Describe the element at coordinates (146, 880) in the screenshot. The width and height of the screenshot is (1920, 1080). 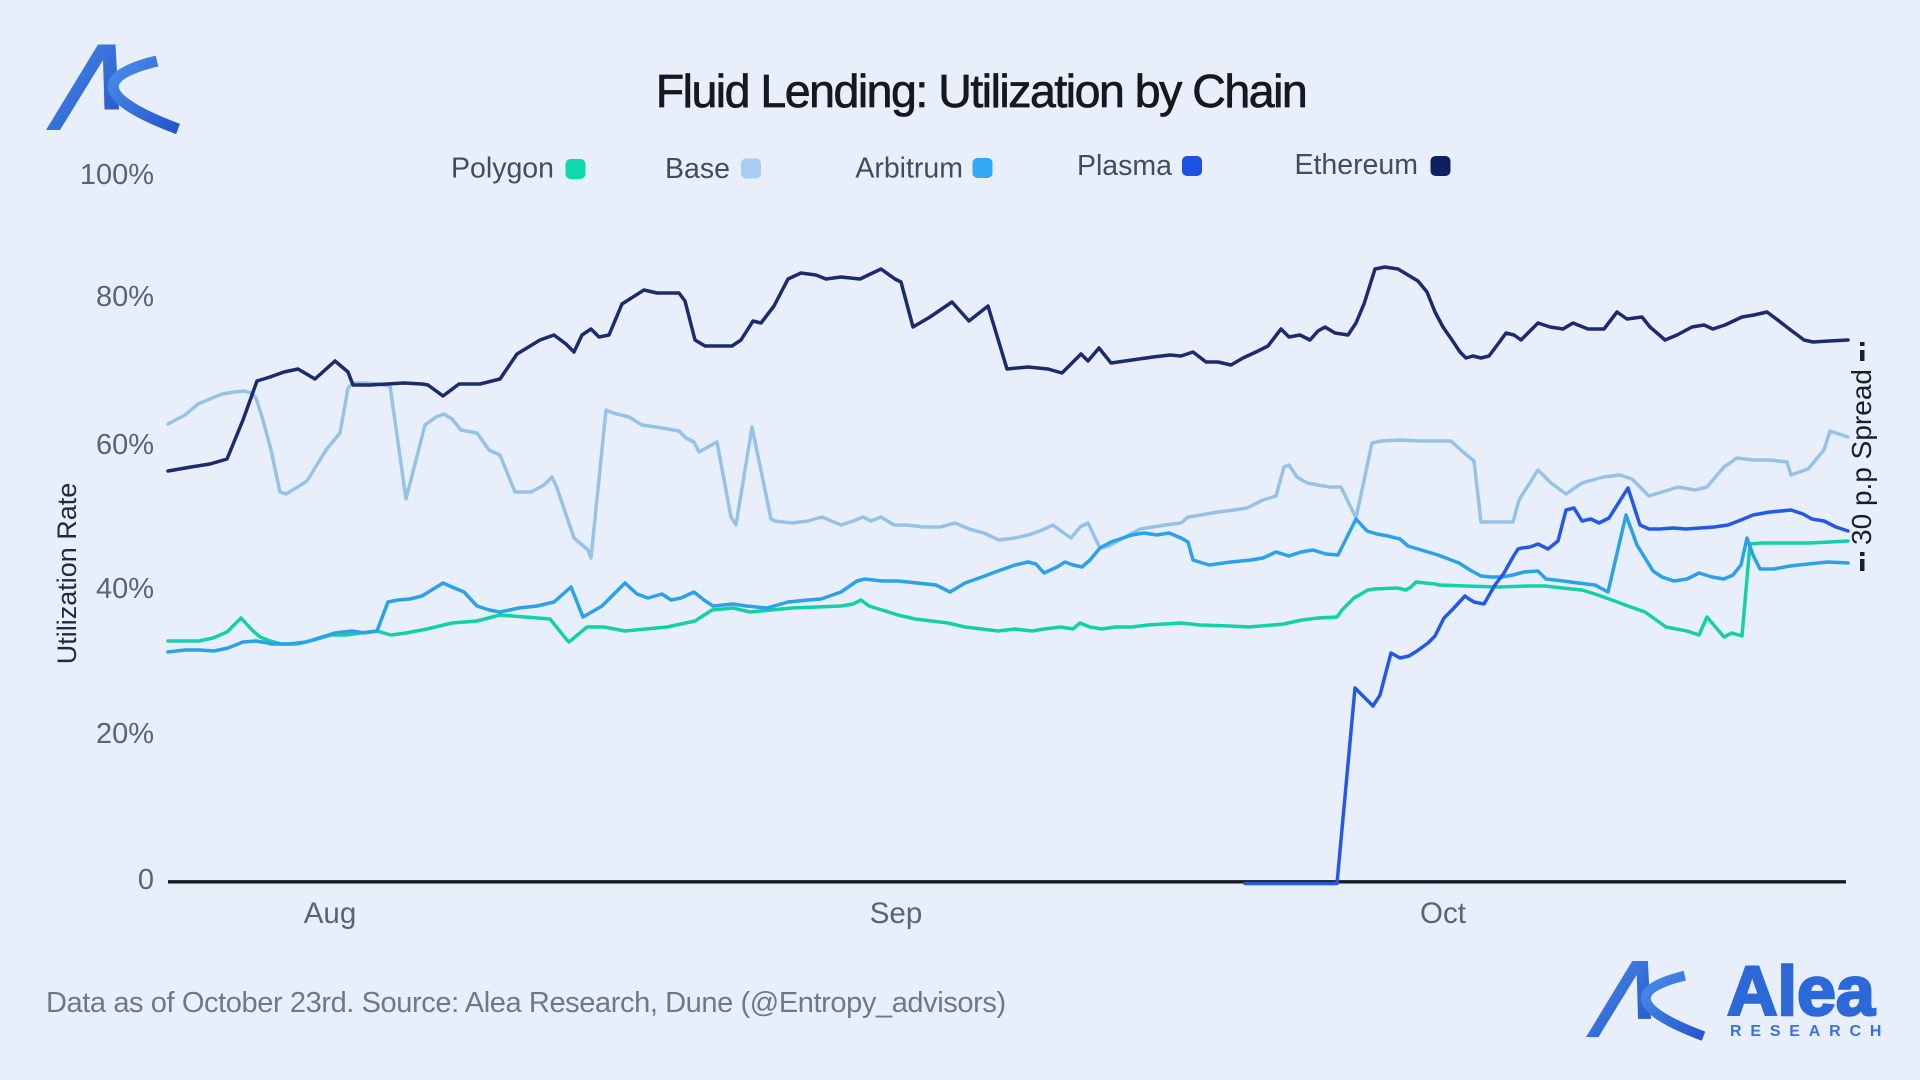
I see `svg-text: 0` at that location.